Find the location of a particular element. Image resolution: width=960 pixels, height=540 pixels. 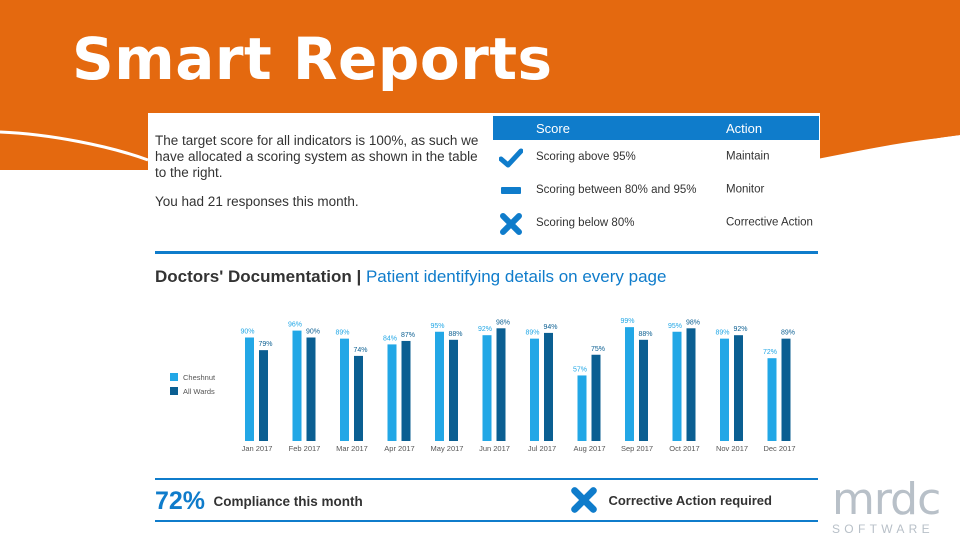

x-tick-label: Mar 2017 is located at coordinates (352, 448).